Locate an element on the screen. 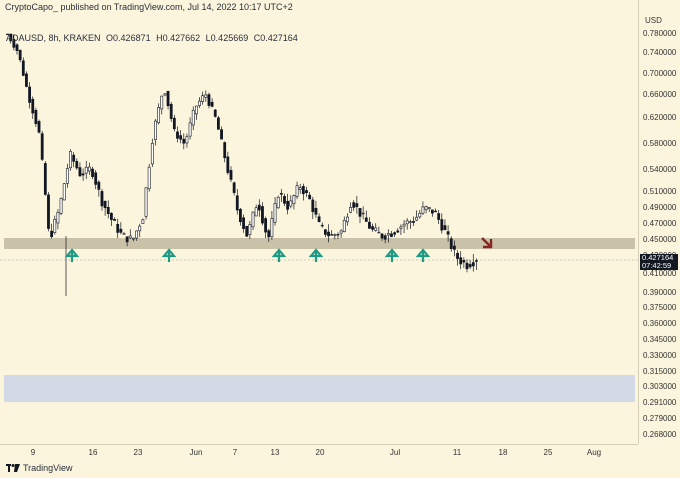  currency-label: USD is located at coordinates (653, 20).